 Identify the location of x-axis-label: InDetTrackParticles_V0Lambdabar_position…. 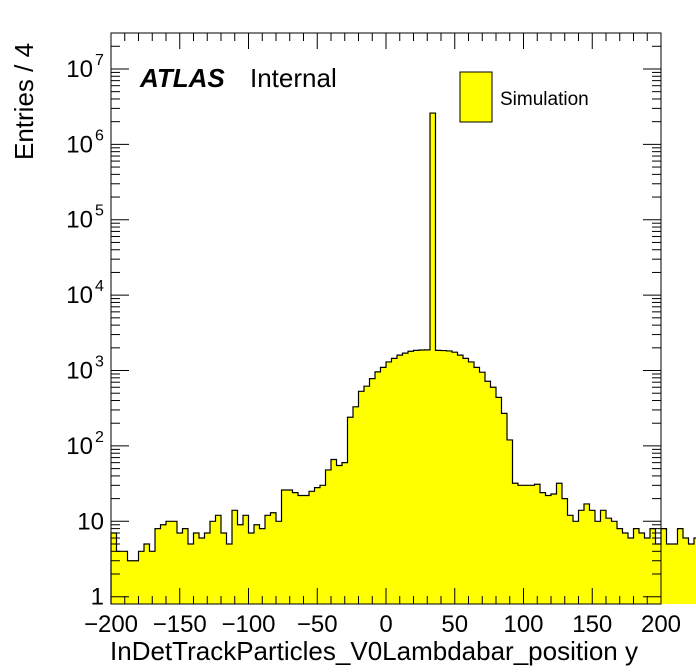
(374, 651).